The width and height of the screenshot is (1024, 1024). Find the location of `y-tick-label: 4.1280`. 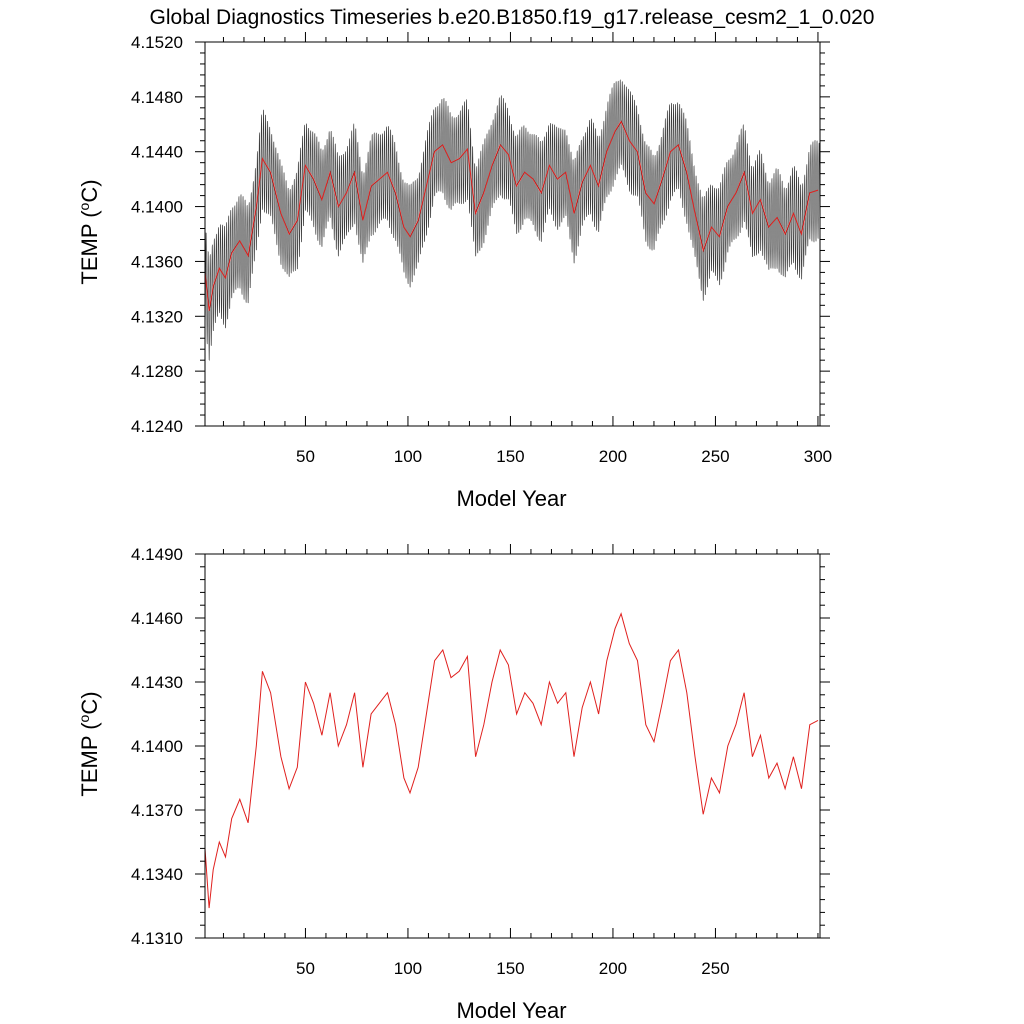

y-tick-label: 4.1280 is located at coordinates (157, 371).